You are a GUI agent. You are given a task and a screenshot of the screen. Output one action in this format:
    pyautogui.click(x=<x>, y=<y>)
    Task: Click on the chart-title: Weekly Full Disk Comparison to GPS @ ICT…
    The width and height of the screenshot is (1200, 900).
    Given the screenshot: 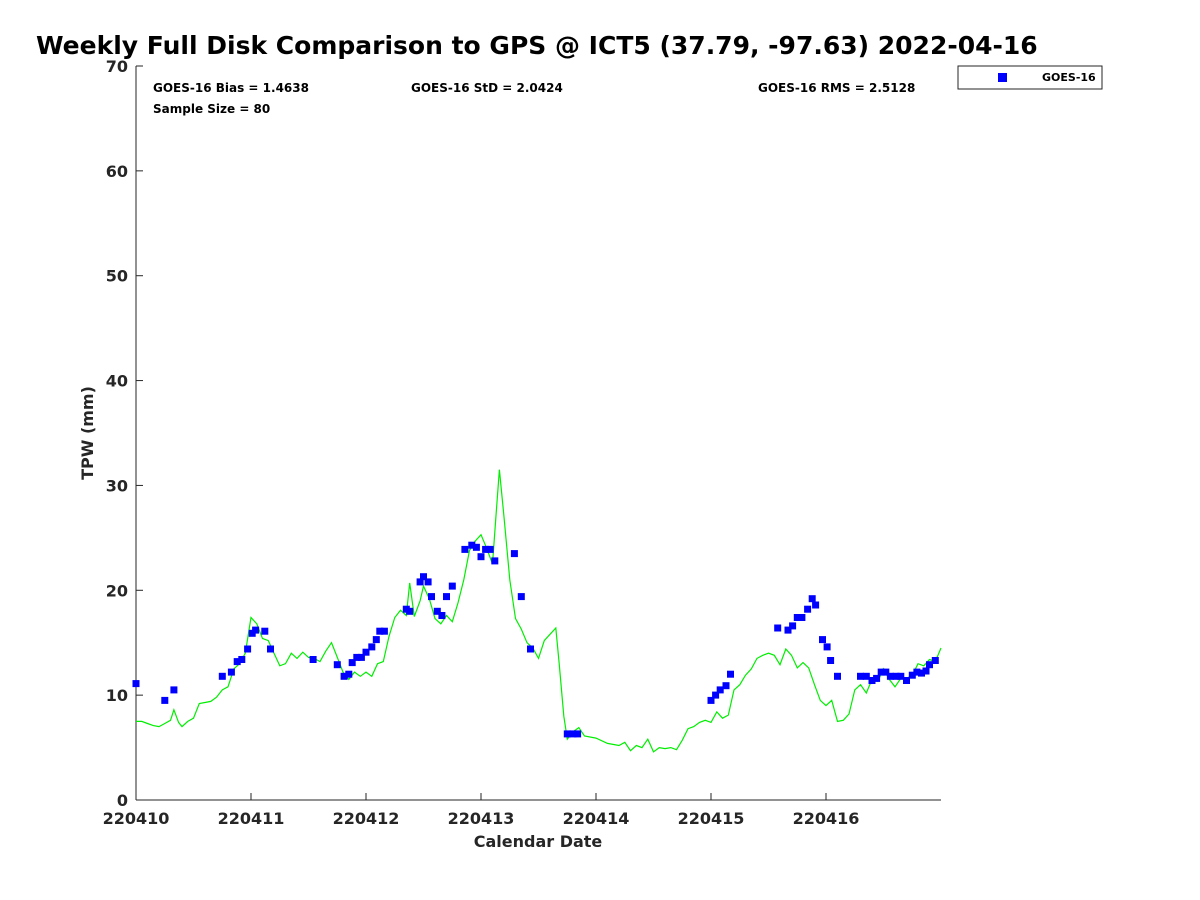 What is the action you would take?
    pyautogui.click(x=537, y=45)
    